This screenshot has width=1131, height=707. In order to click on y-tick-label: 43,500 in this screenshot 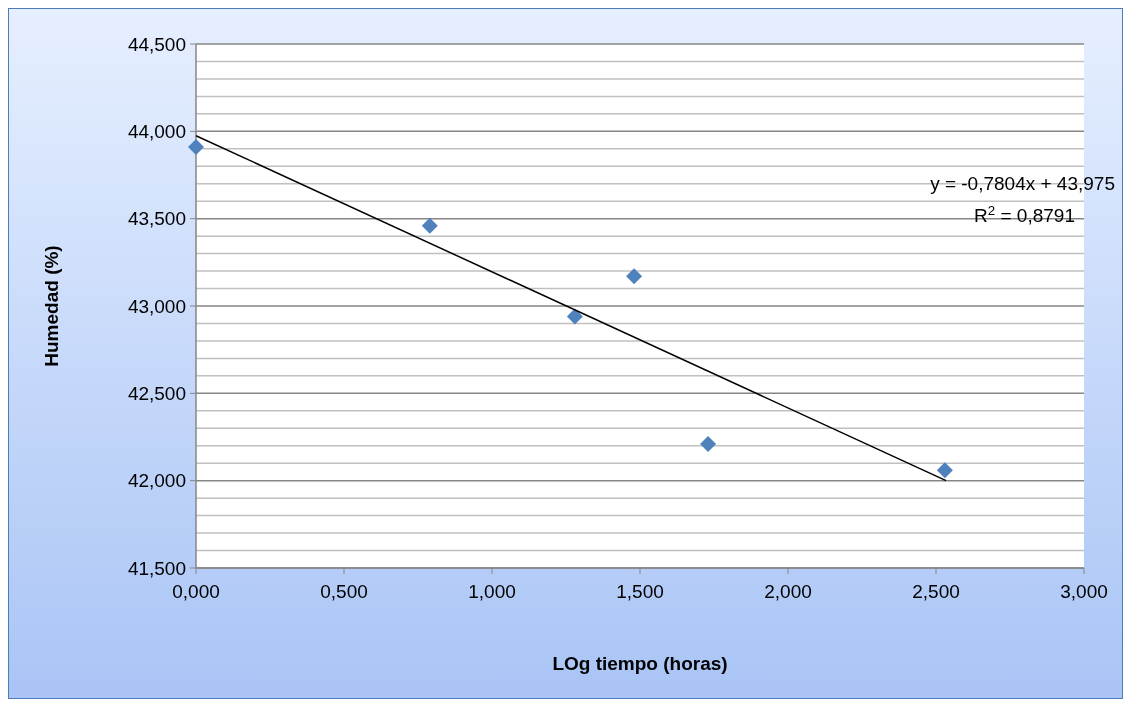, I will do `click(156, 219)`.